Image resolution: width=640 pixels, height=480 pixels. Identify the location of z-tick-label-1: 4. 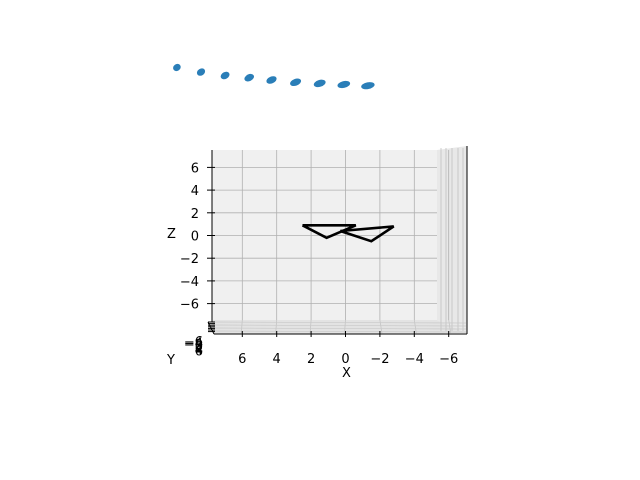
(195, 191).